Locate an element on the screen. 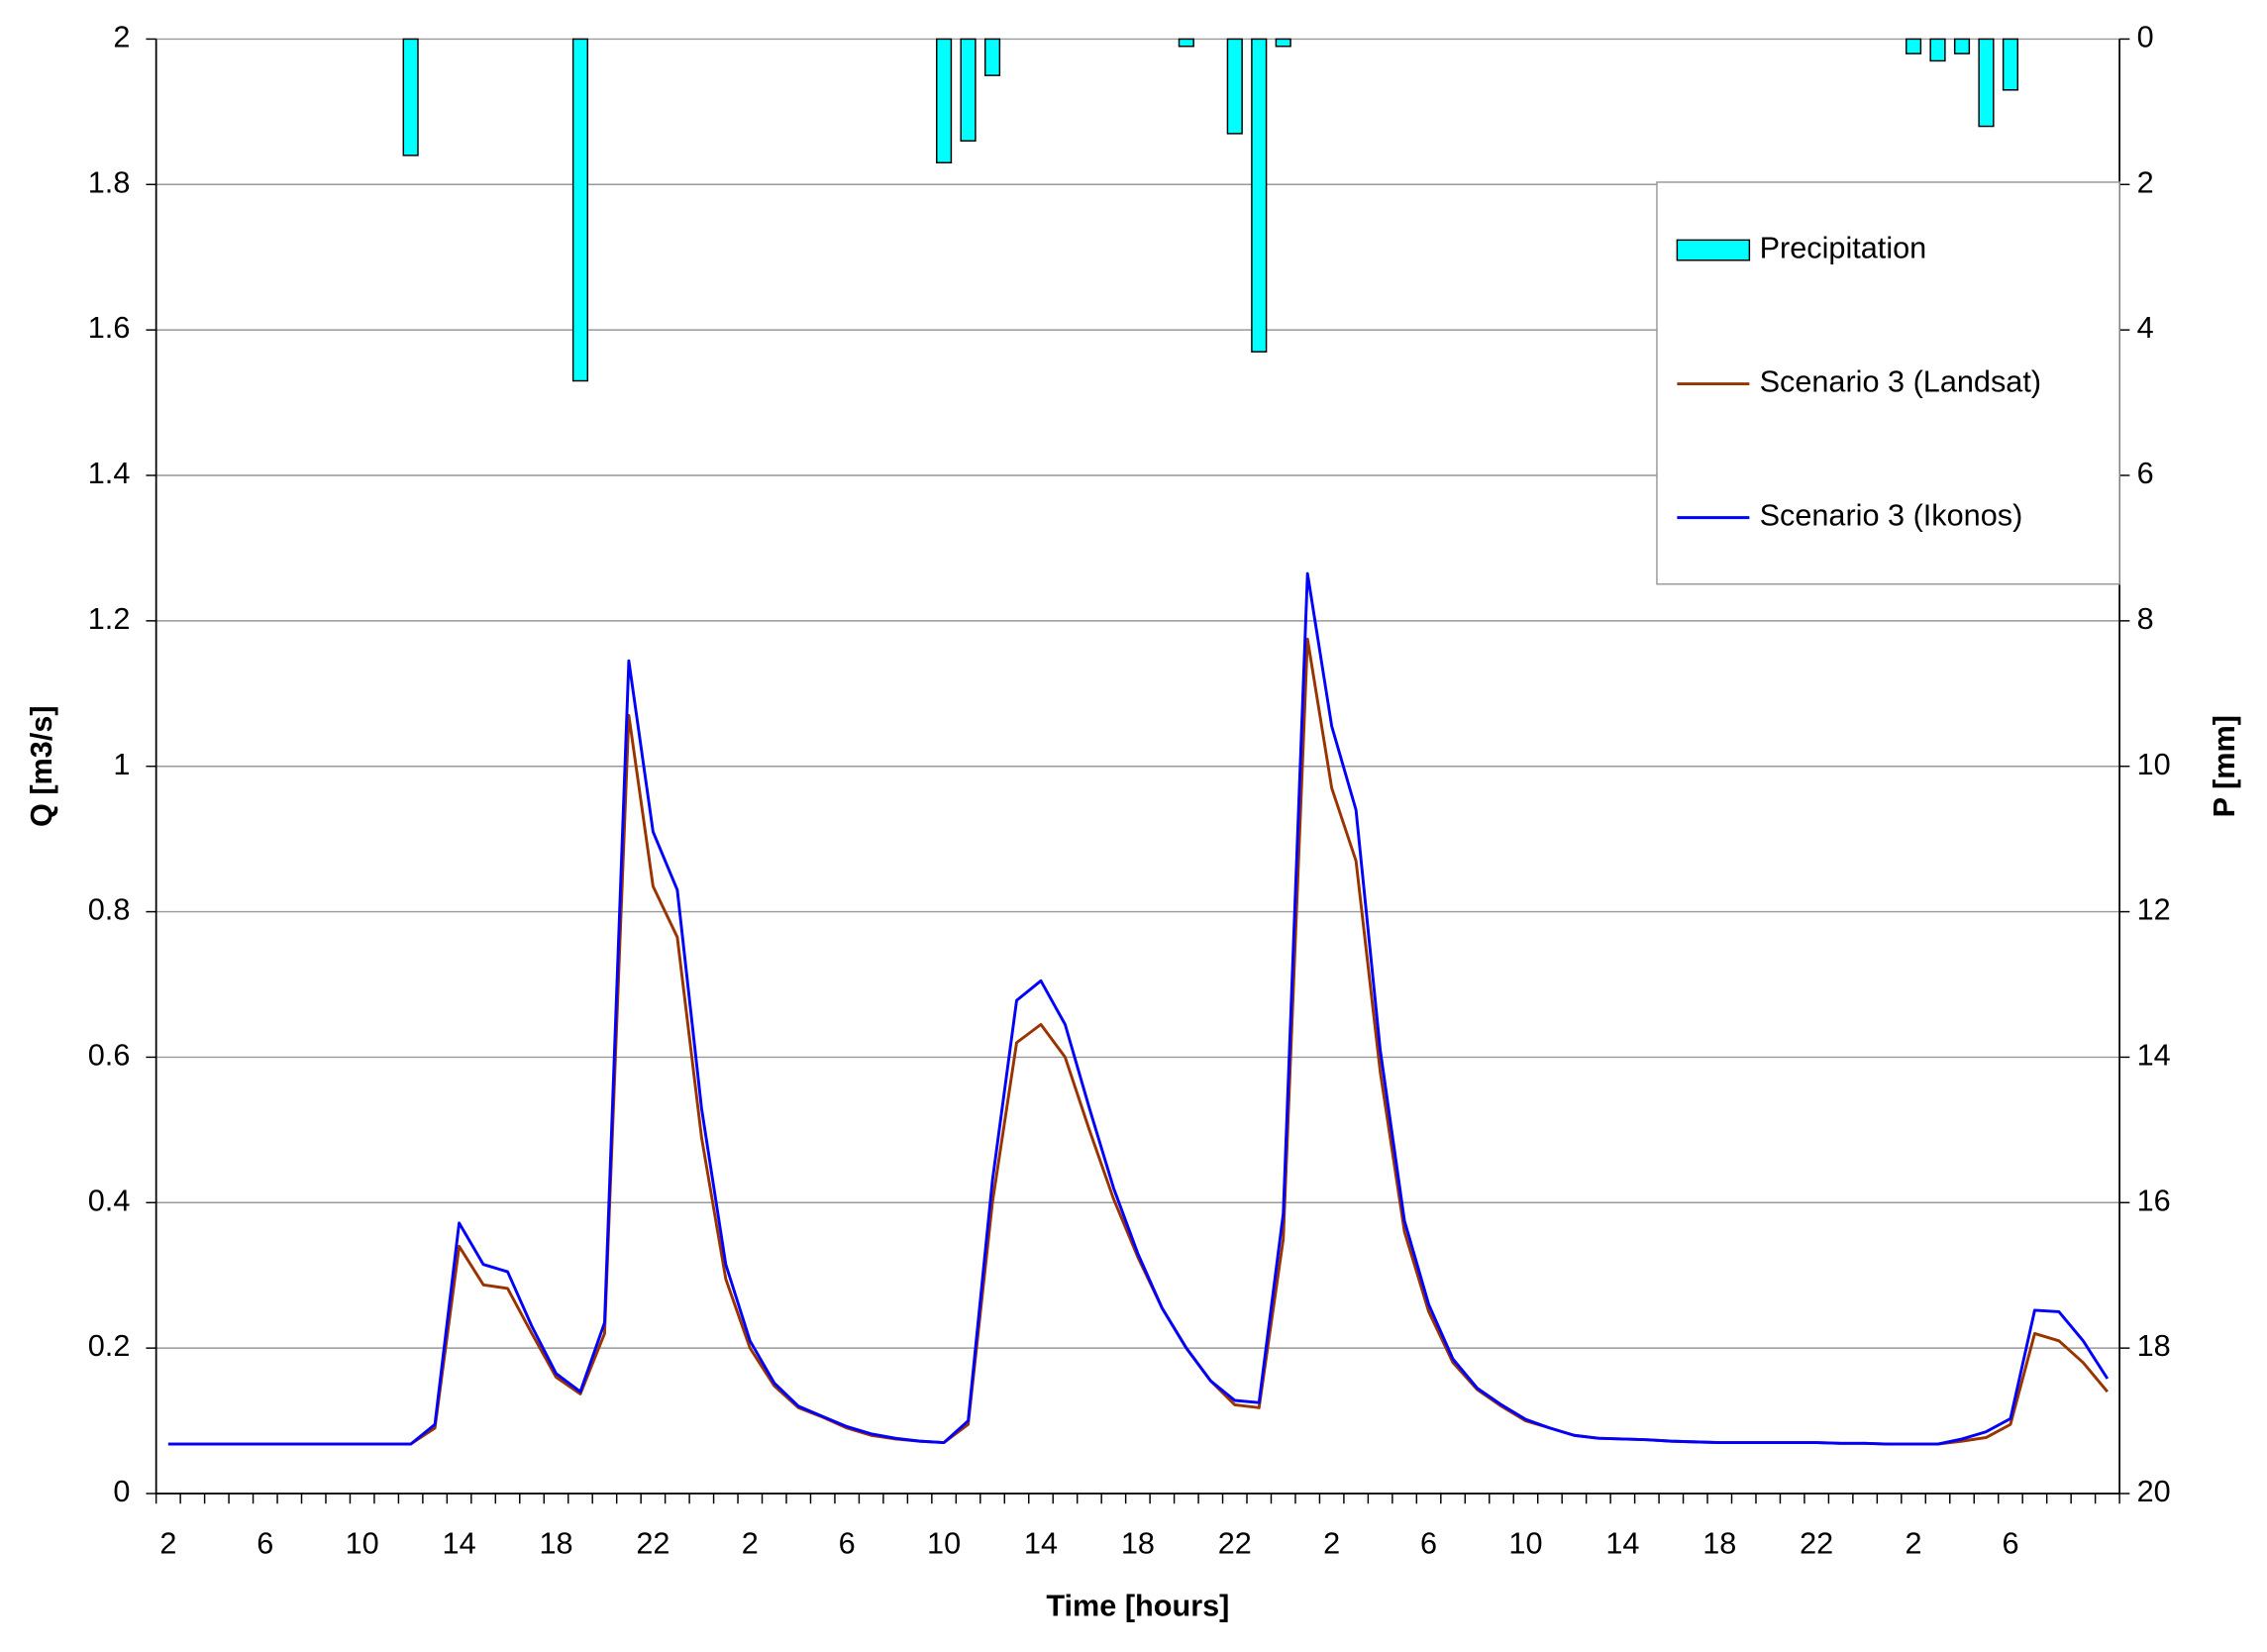  y-tick-label: 1.4 is located at coordinates (110, 474).